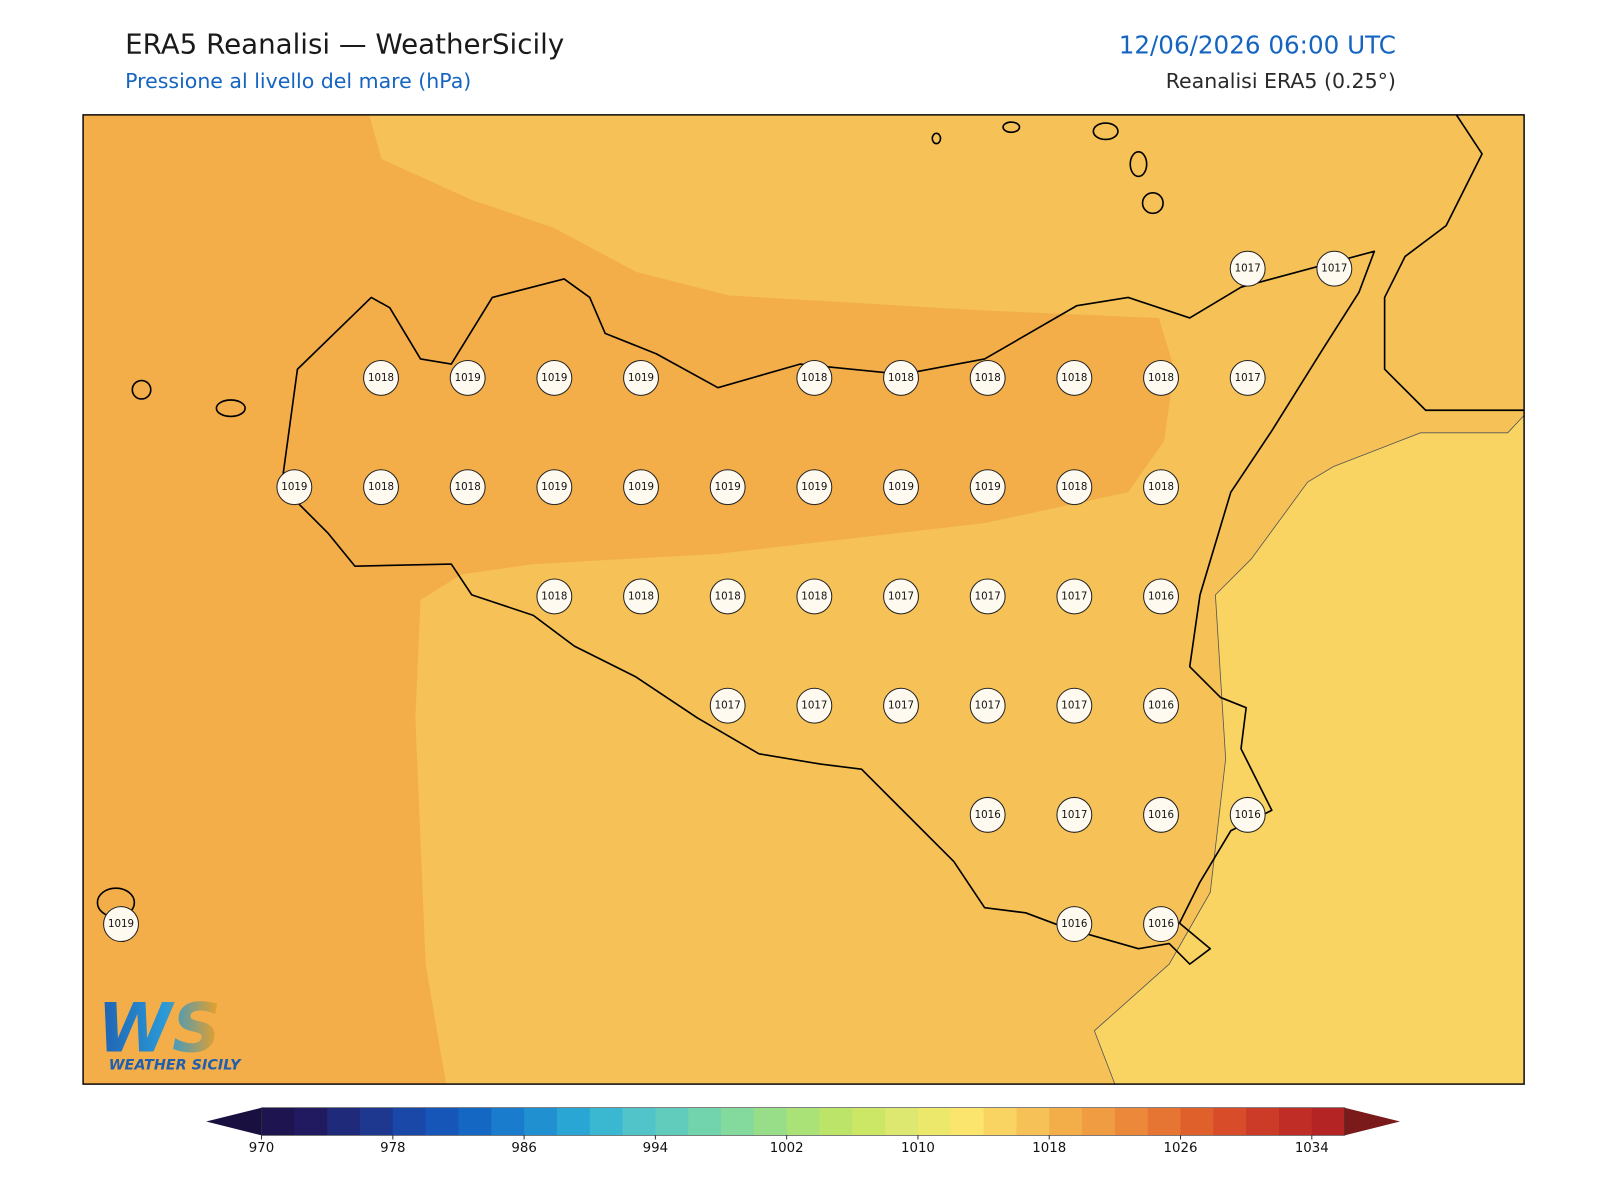 This screenshot has height=1200, width=1600. What do you see at coordinates (298, 81) in the screenshot?
I see `subtitle: Pressione al livello del mare (hPa)` at bounding box center [298, 81].